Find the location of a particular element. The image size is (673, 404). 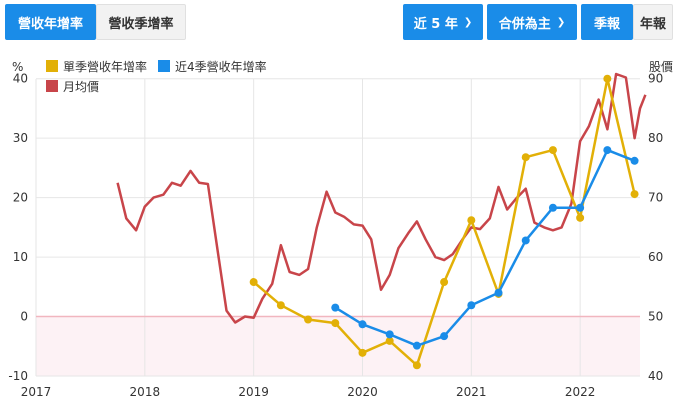

x-tick-label: 2018 is located at coordinates (145, 392).